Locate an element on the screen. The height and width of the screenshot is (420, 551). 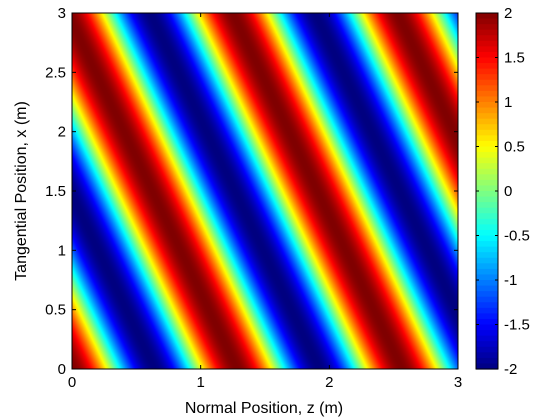
x-tick-label: 2 is located at coordinates (329, 382).